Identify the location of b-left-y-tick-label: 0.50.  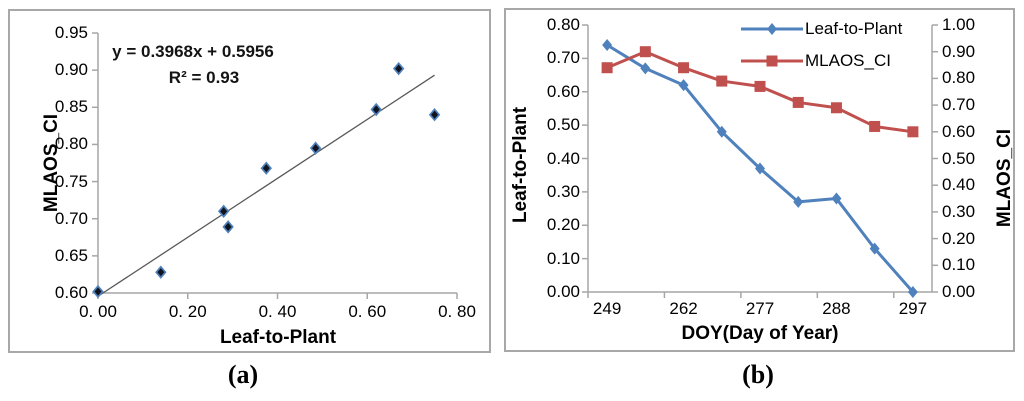
(563, 125).